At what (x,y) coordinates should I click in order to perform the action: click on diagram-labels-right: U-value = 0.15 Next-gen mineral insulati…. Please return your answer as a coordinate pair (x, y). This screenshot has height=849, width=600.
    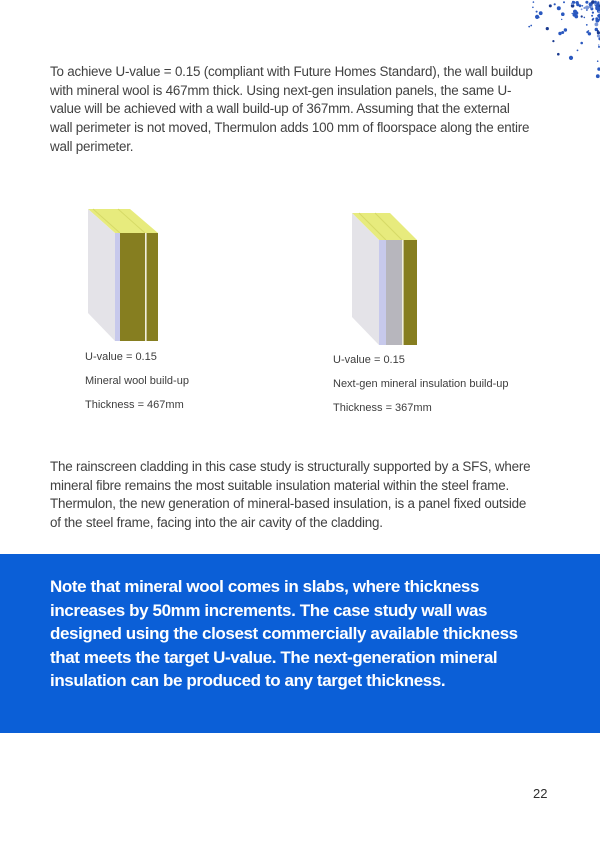
    Looking at the image, I should click on (420, 390).